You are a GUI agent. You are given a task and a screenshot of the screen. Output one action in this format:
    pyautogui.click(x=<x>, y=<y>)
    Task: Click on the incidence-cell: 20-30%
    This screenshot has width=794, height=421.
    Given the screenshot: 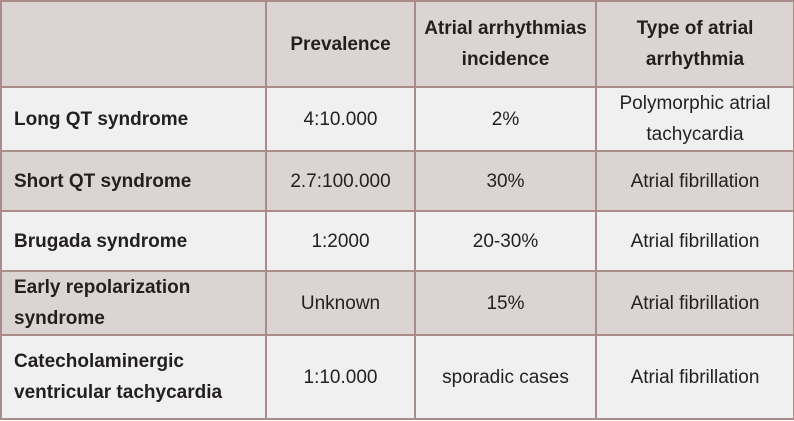 What is the action you would take?
    pyautogui.click(x=505, y=241)
    